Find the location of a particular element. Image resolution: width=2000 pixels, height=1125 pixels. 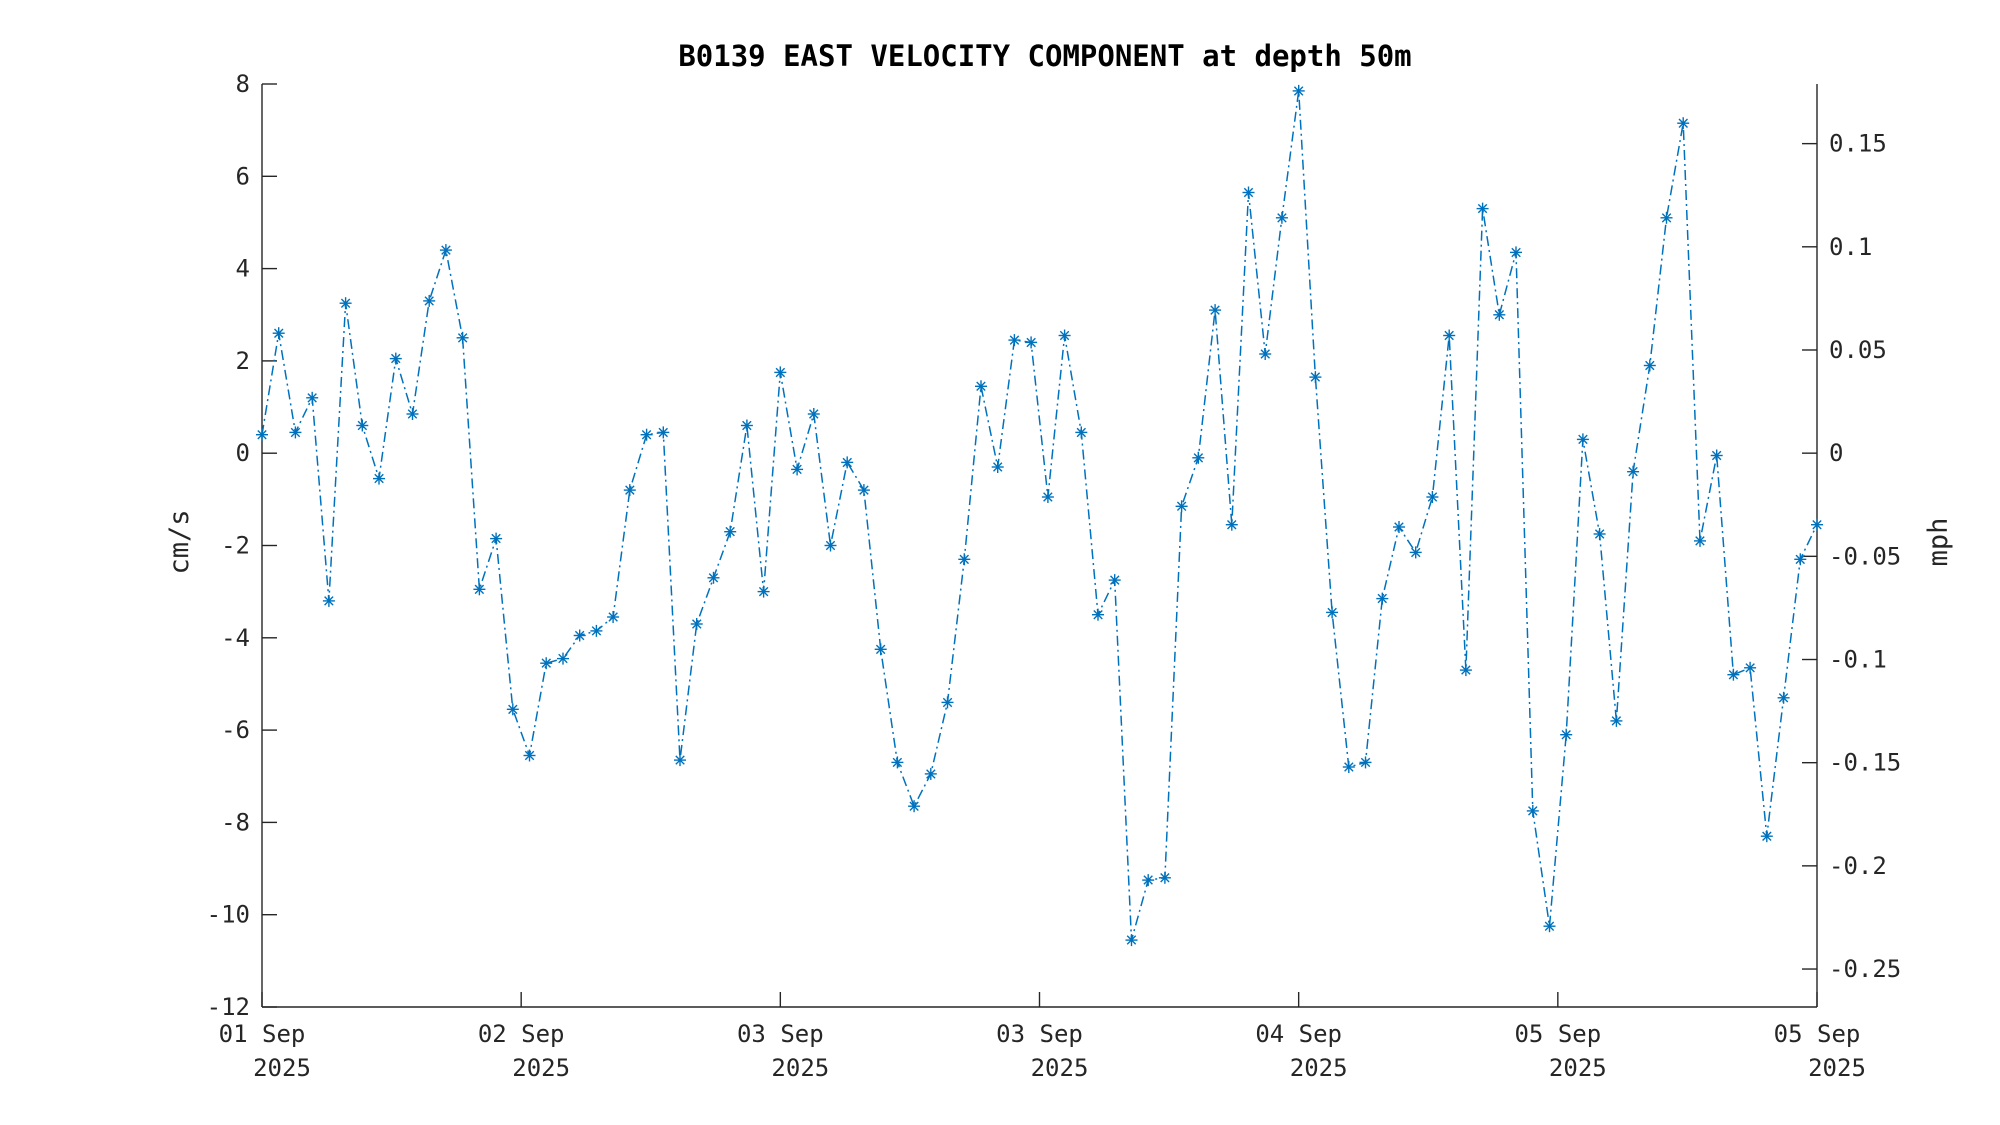

x-tick-label: 04 Sep is located at coordinates (1298, 1034).